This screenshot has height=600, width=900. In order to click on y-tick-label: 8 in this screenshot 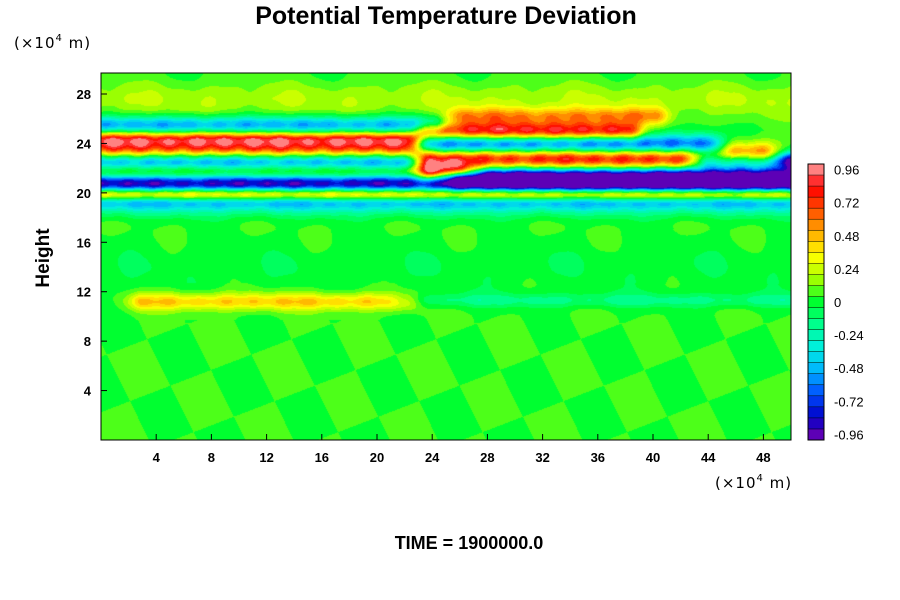, I will do `click(87, 341)`.